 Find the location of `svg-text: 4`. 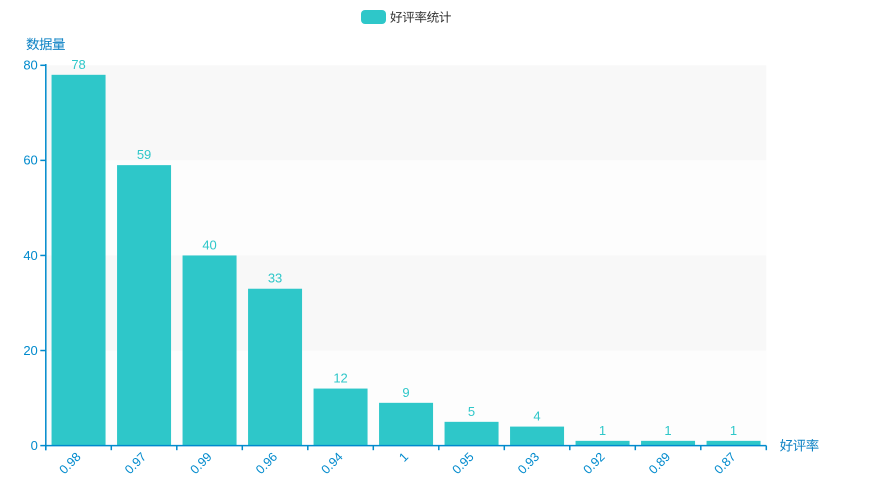

svg-text: 4 is located at coordinates (536, 416).